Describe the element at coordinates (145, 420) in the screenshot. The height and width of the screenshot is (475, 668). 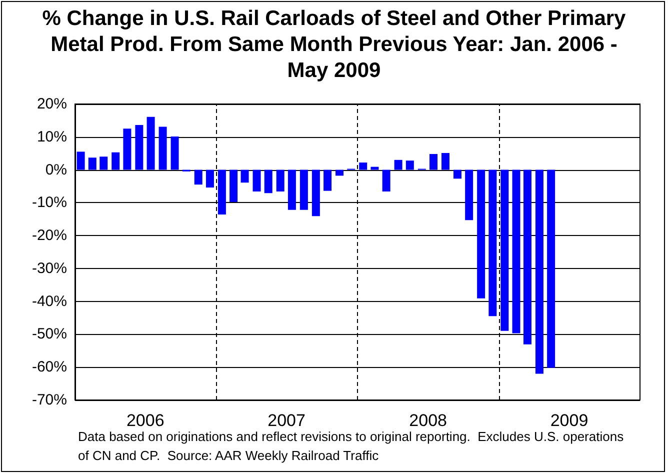
I see `x-tick-label: 2006` at that location.